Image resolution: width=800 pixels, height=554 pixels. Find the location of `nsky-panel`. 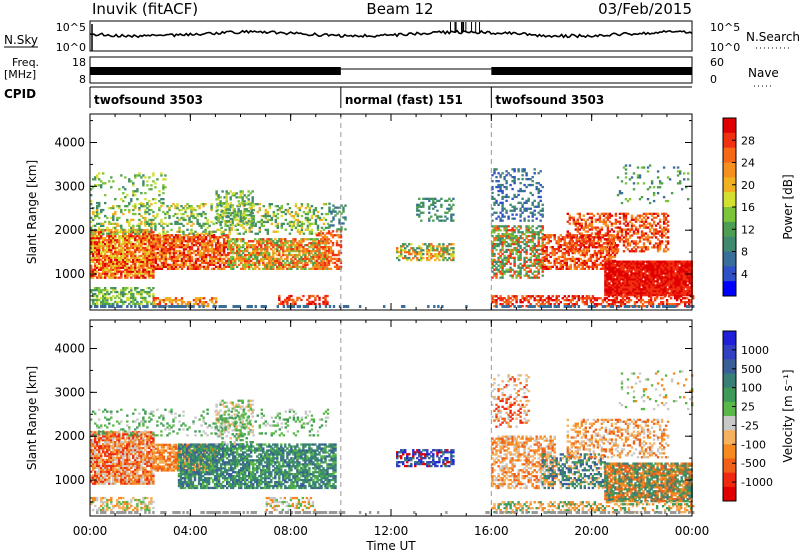

nsky-panel is located at coordinates (391, 36).